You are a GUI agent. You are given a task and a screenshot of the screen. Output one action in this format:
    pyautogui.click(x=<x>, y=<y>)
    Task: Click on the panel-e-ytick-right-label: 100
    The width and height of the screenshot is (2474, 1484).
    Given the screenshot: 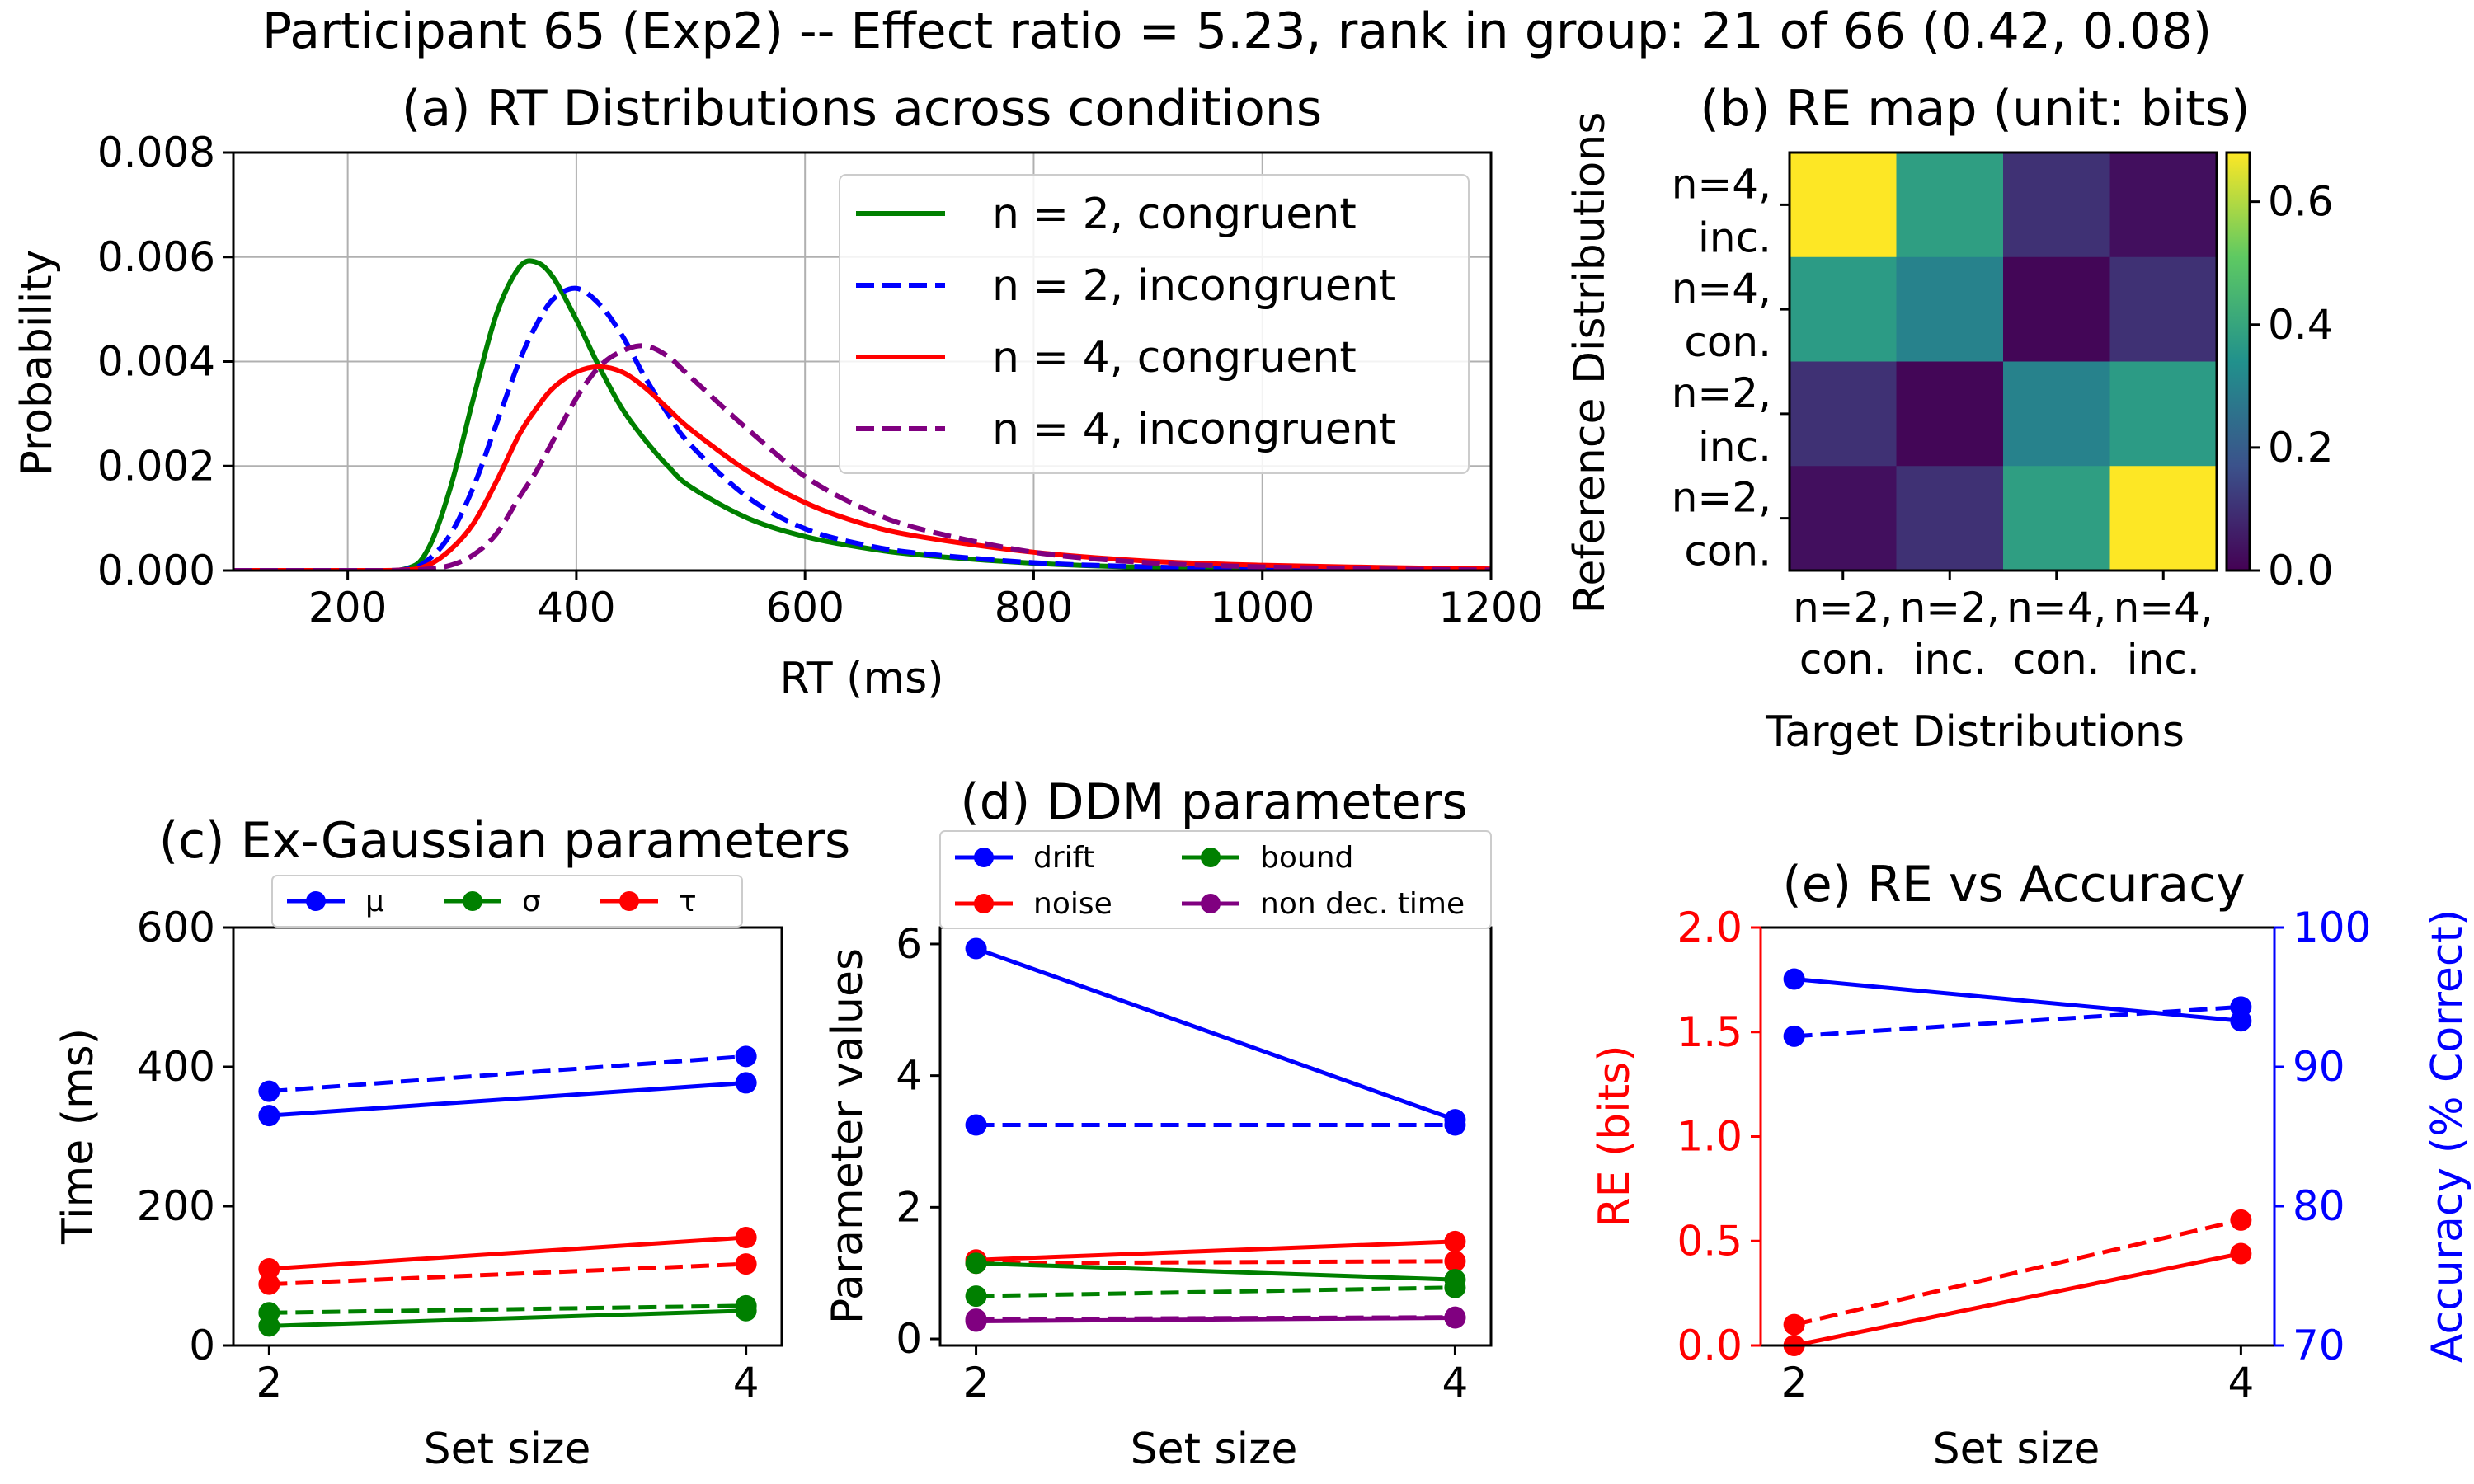 What is the action you would take?
    pyautogui.click(x=2332, y=927)
    